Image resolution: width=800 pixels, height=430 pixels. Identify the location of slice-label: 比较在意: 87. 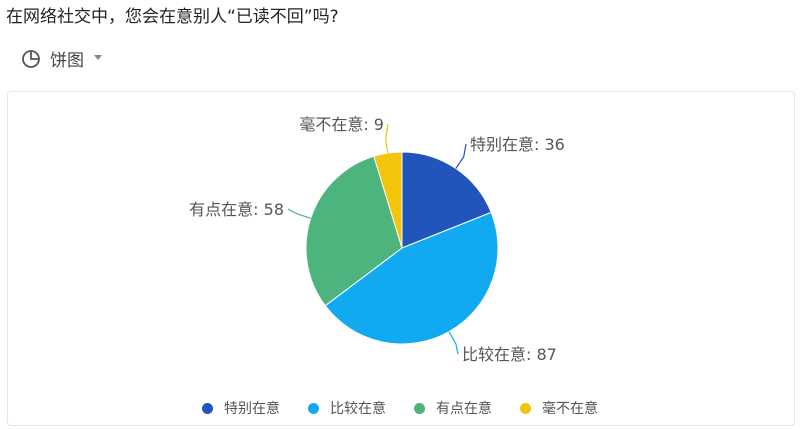
(509, 354).